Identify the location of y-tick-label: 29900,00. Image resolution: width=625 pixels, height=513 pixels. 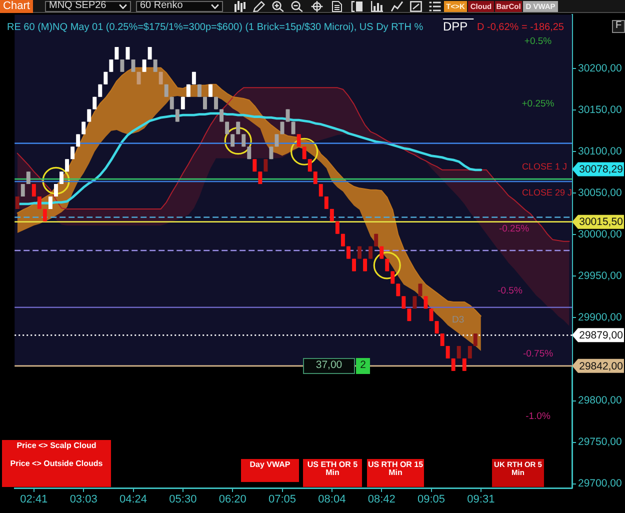
(600, 318).